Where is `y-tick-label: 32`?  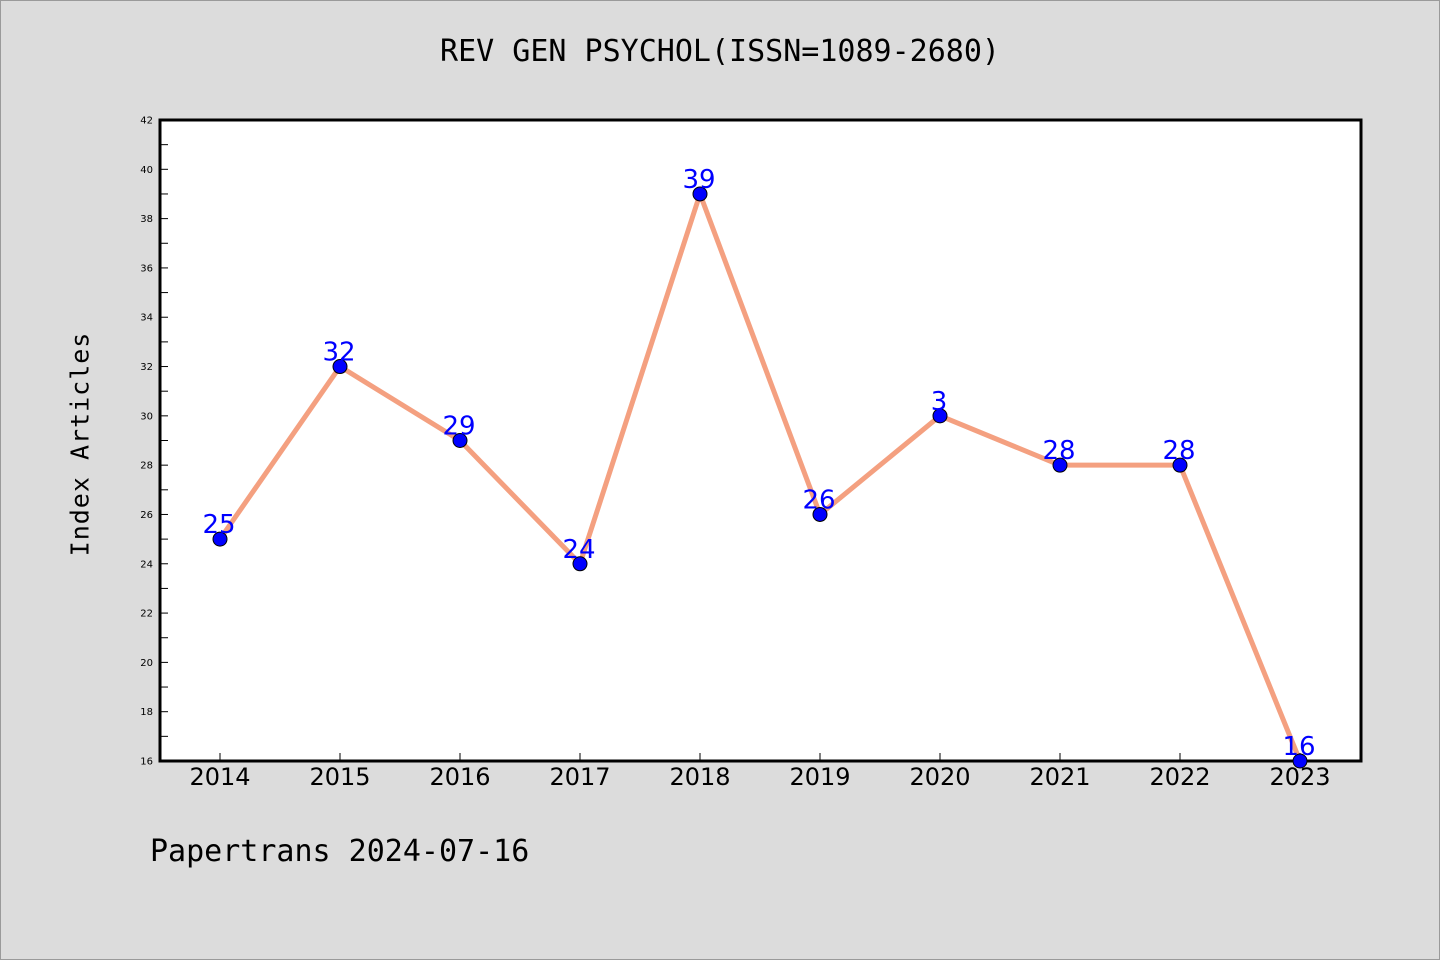 y-tick-label: 32 is located at coordinates (146, 367).